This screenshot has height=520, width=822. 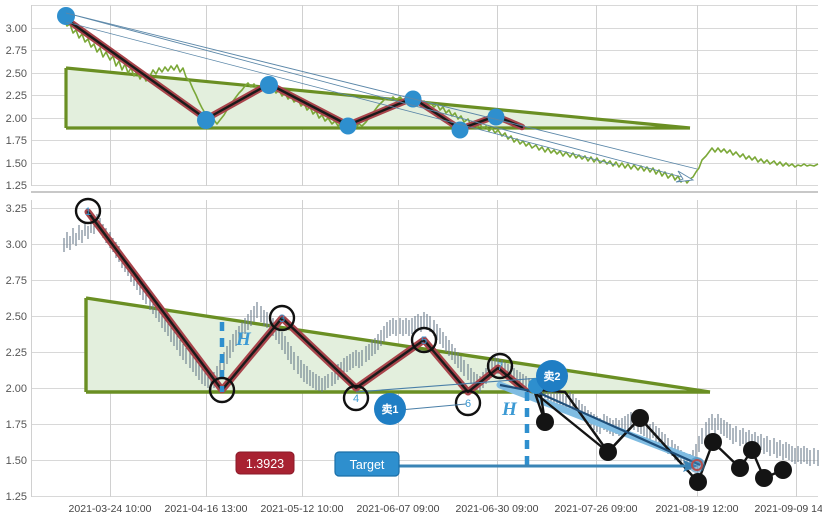 What do you see at coordinates (16, 245) in the screenshot?
I see `lower-ytick-1: 3.00` at bounding box center [16, 245].